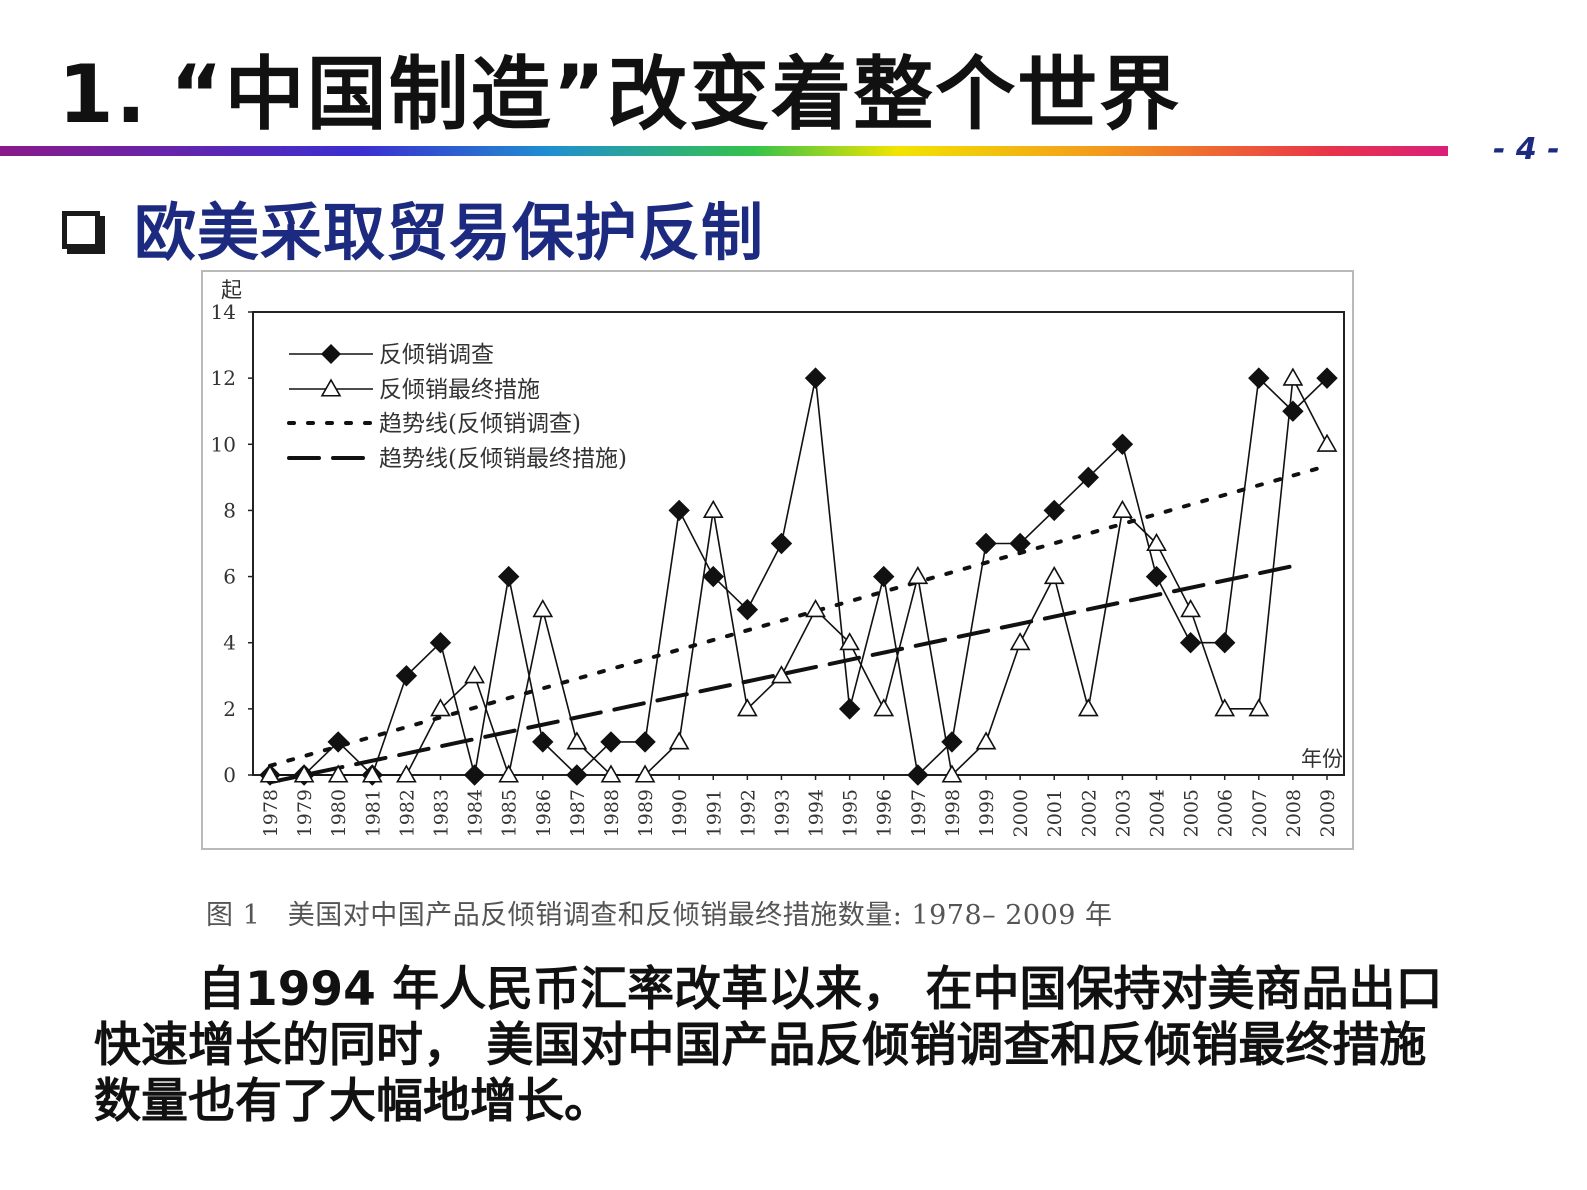 Image resolution: width=1587 pixels, height=1190 pixels. Describe the element at coordinates (1226, 813) in the screenshot. I see `x-tick-label: 2006` at that location.